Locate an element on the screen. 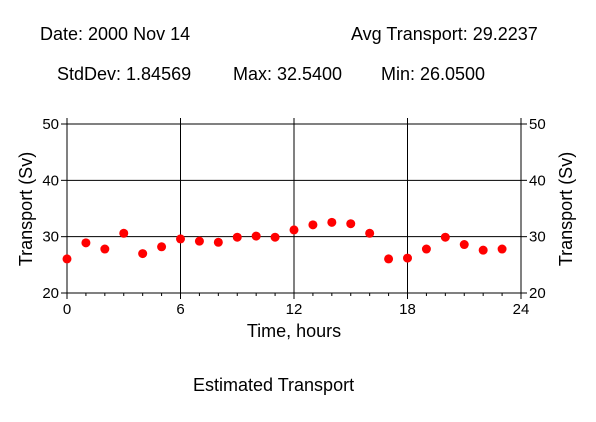 This screenshot has height=422, width=596. x-tick-label: 18 is located at coordinates (407, 309).